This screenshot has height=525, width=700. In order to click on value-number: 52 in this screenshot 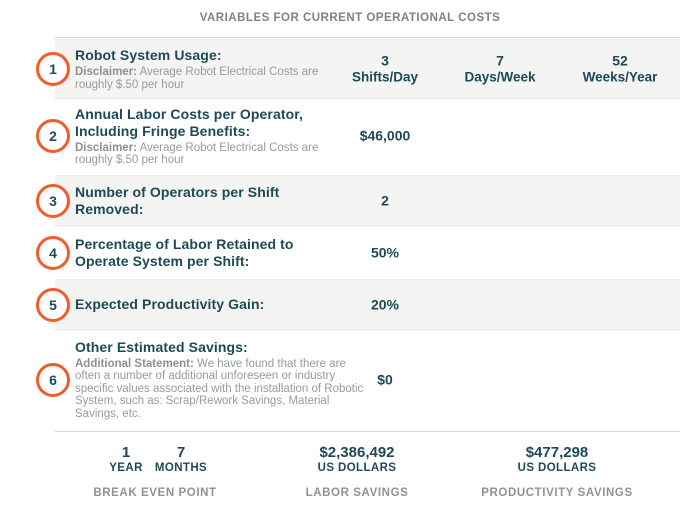, I will do `click(620, 60)`.